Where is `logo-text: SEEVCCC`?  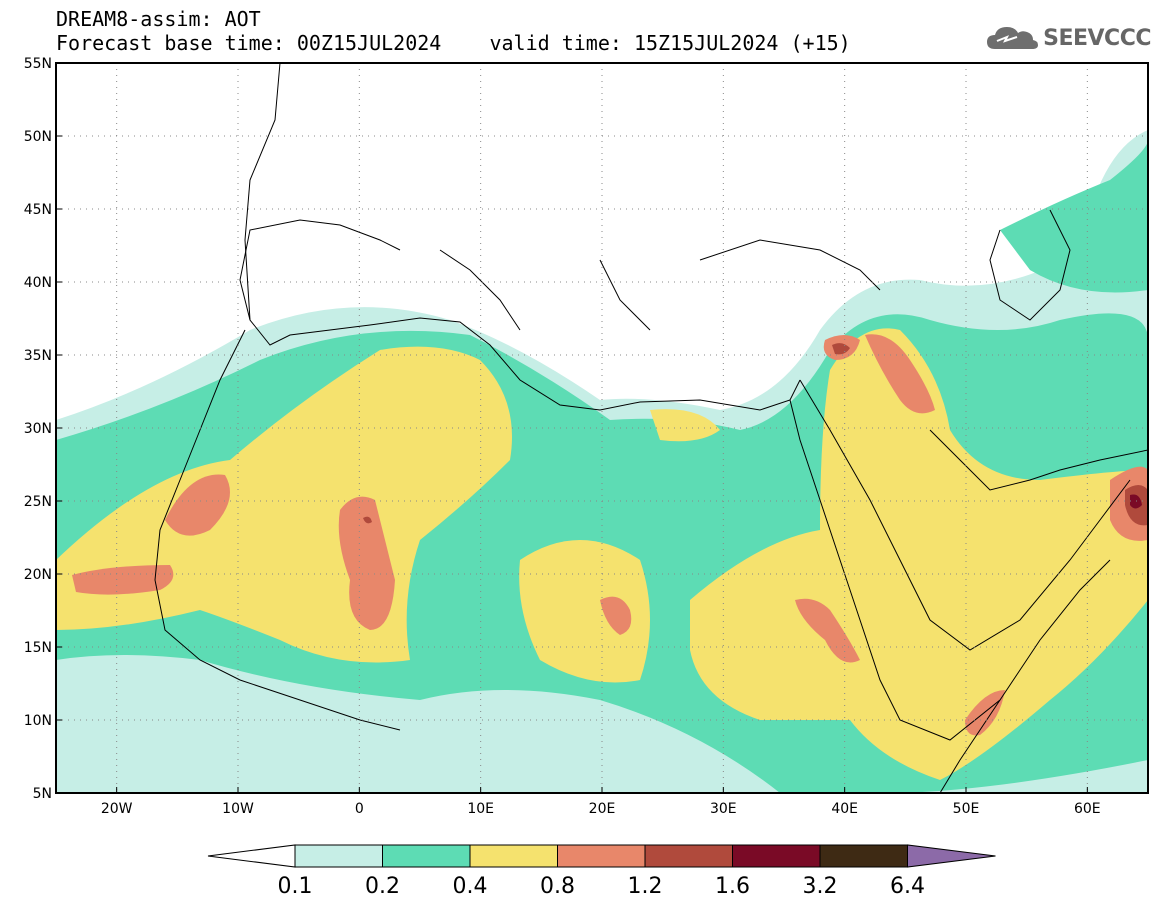 logo-text: SEEVCCC is located at coordinates (1097, 38).